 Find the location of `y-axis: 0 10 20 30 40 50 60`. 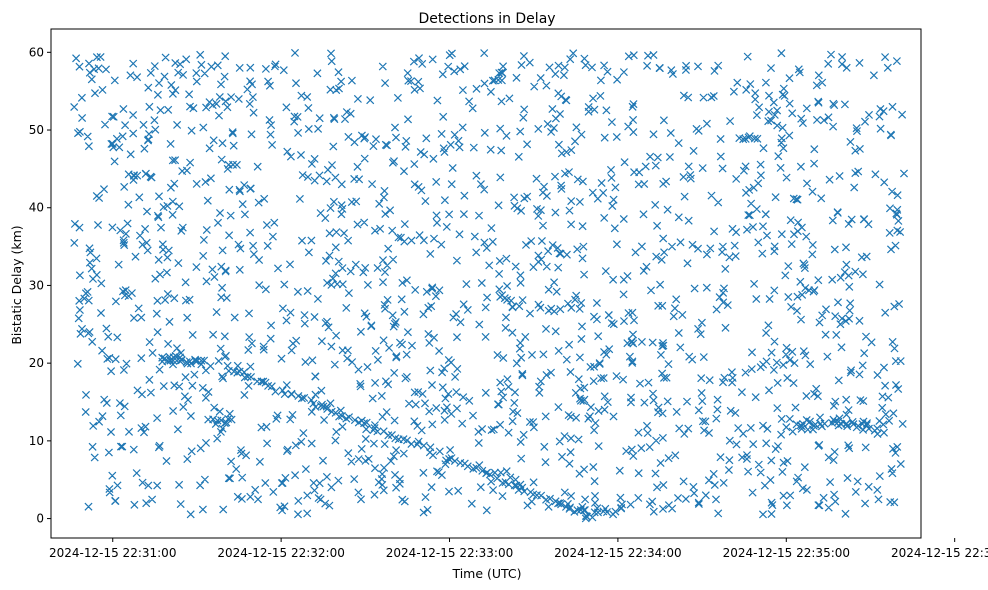

y-axis: 0 10 20 30 40 50 60 is located at coordinates (40, 285).